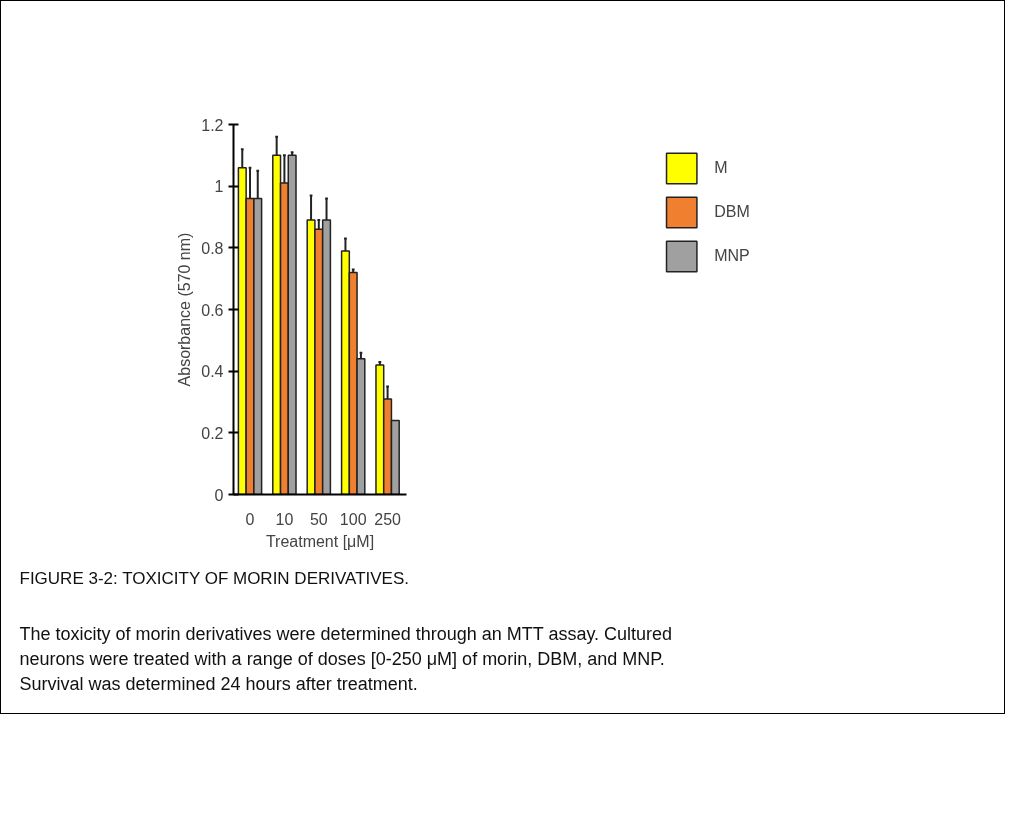  What do you see at coordinates (212, 372) in the screenshot?
I see `y-tick-label: 0.4` at bounding box center [212, 372].